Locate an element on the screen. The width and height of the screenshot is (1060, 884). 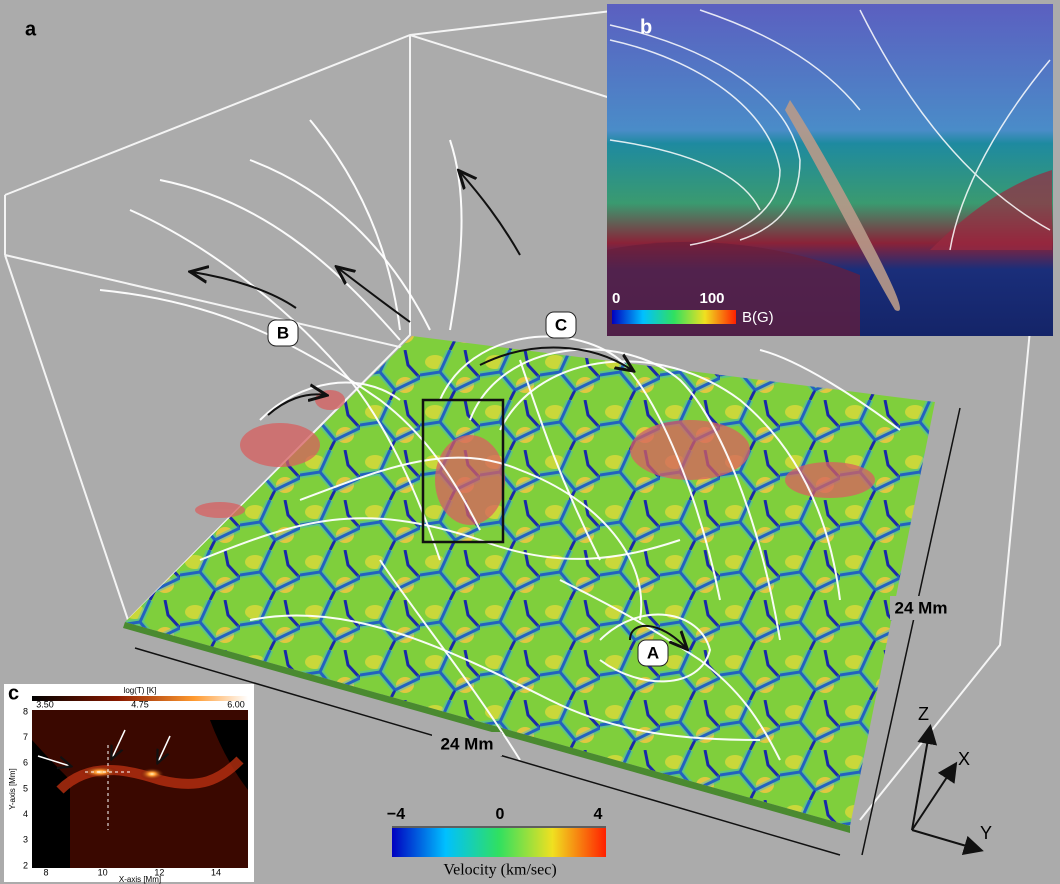
axis-name: X is located at coordinates (964, 759).